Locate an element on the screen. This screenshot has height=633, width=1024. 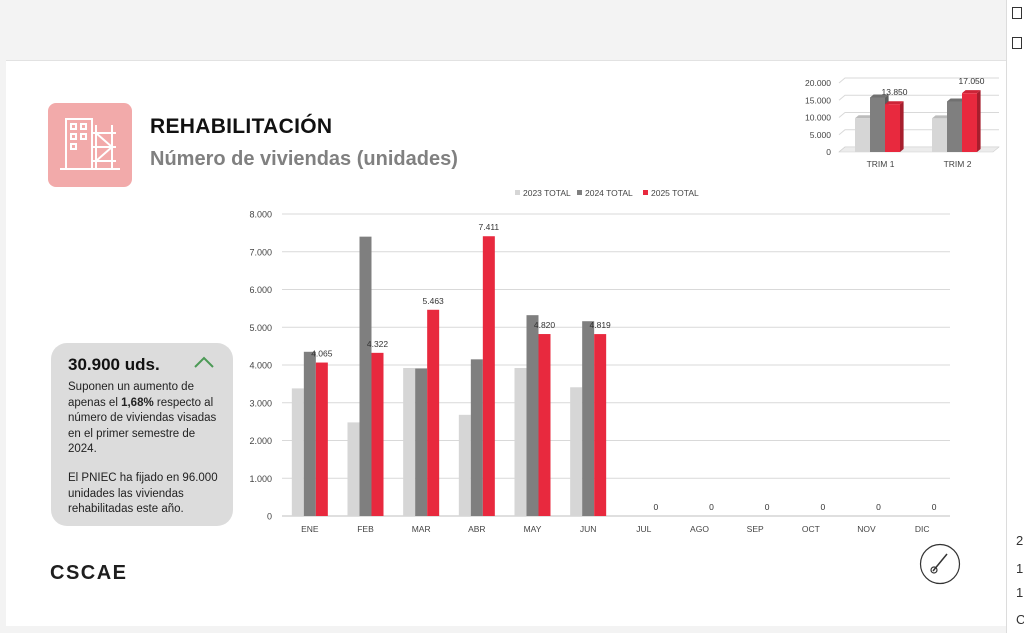
data-label: 7.411 is located at coordinates (489, 227).